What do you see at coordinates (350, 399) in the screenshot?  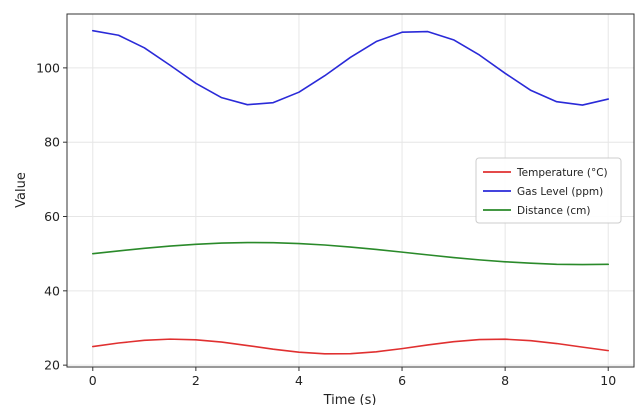 I see `x-axis-label: Time (s)` at bounding box center [350, 399].